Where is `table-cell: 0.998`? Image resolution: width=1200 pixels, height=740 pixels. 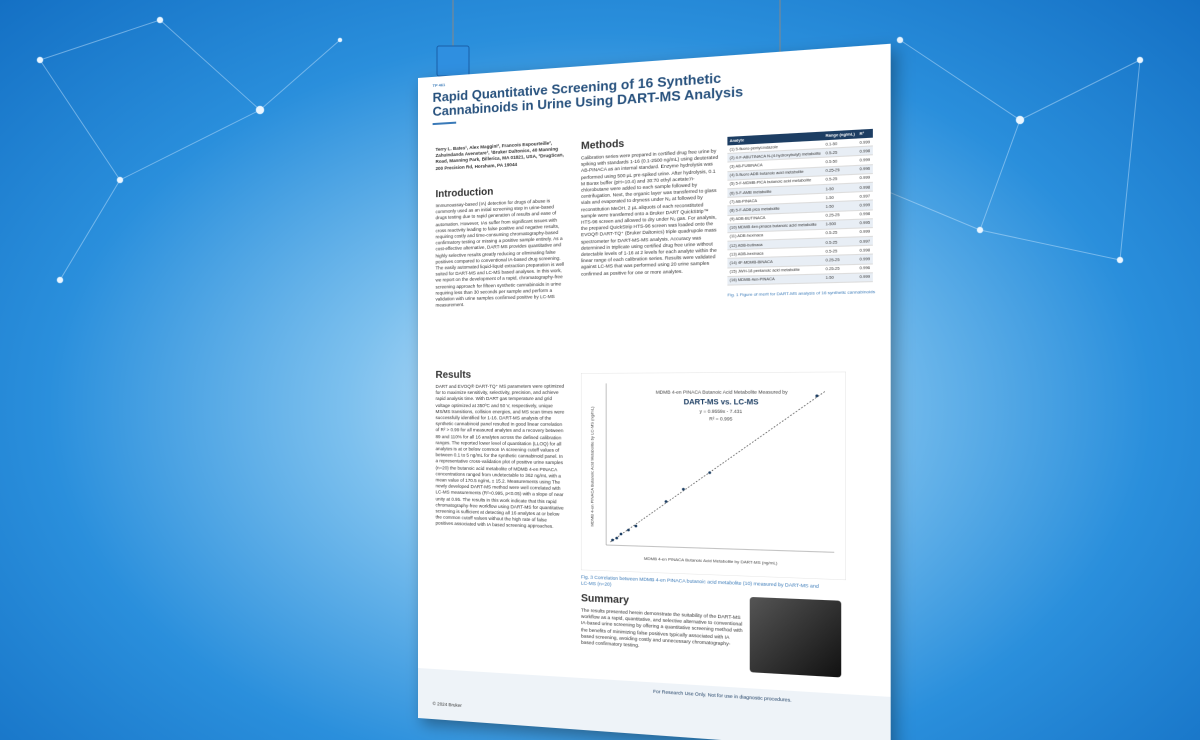
table-cell: 0.998 is located at coordinates (865, 250).